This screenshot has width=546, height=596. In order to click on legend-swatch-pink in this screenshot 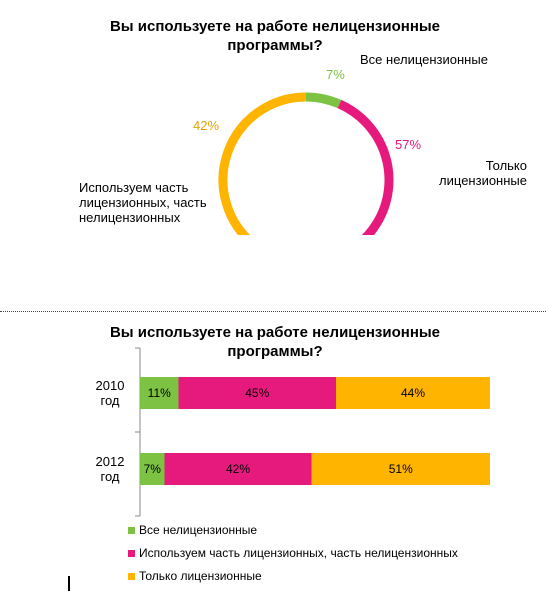, I will do `click(131, 553)`.